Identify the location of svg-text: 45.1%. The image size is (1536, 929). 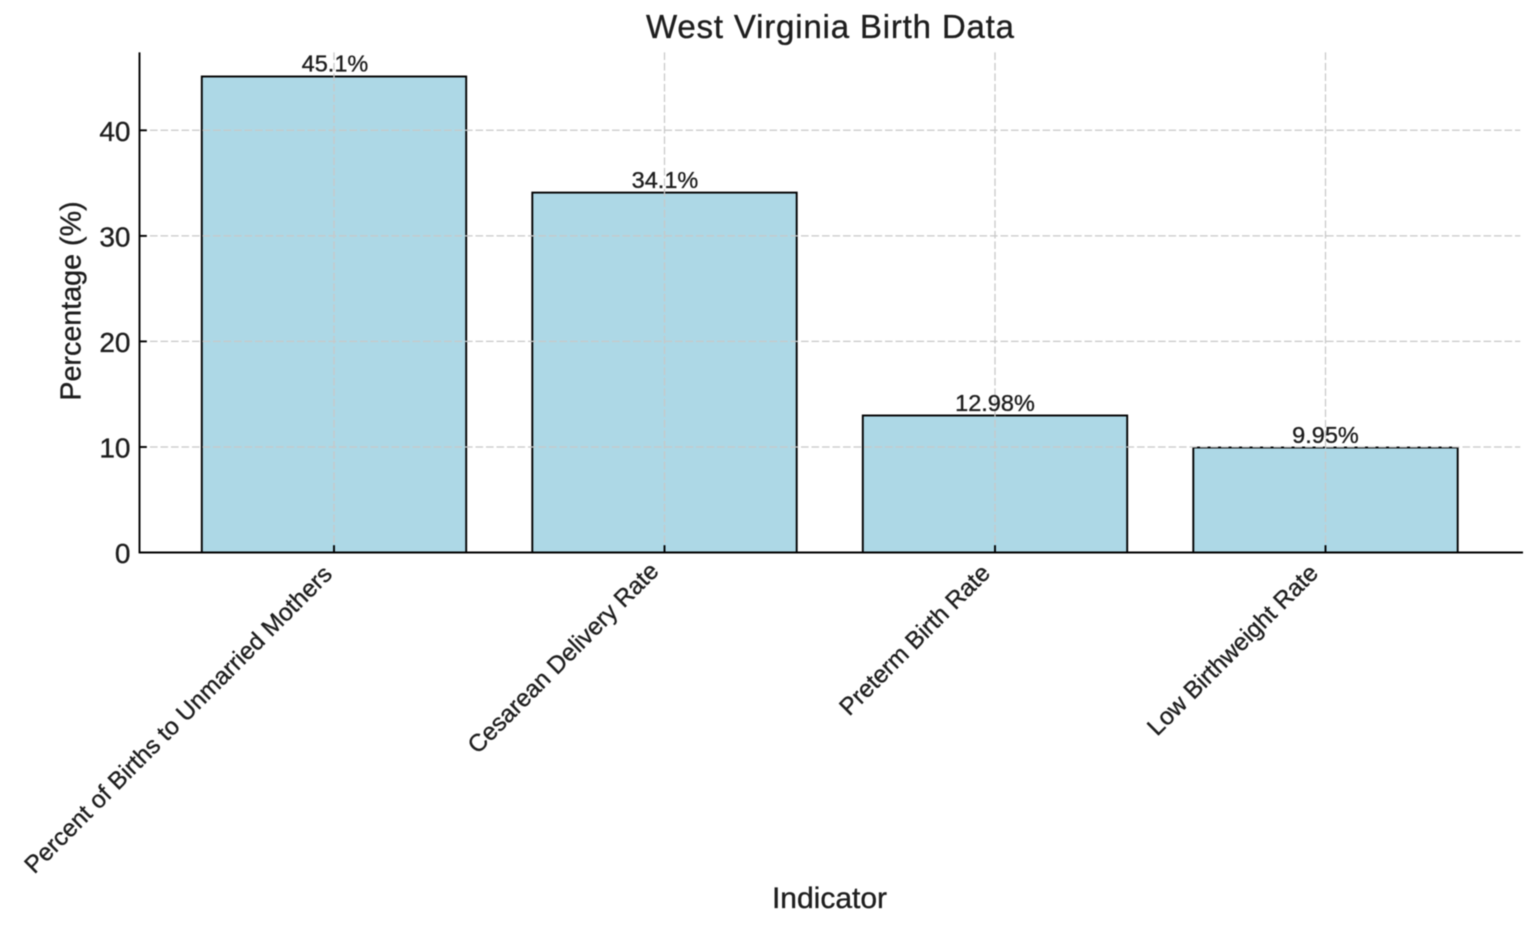
(335, 64).